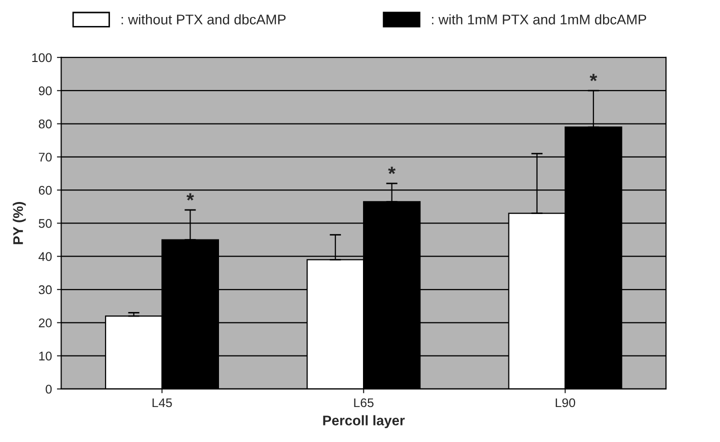  Describe the element at coordinates (45, 257) in the screenshot. I see `y-tick-label: 40` at that location.